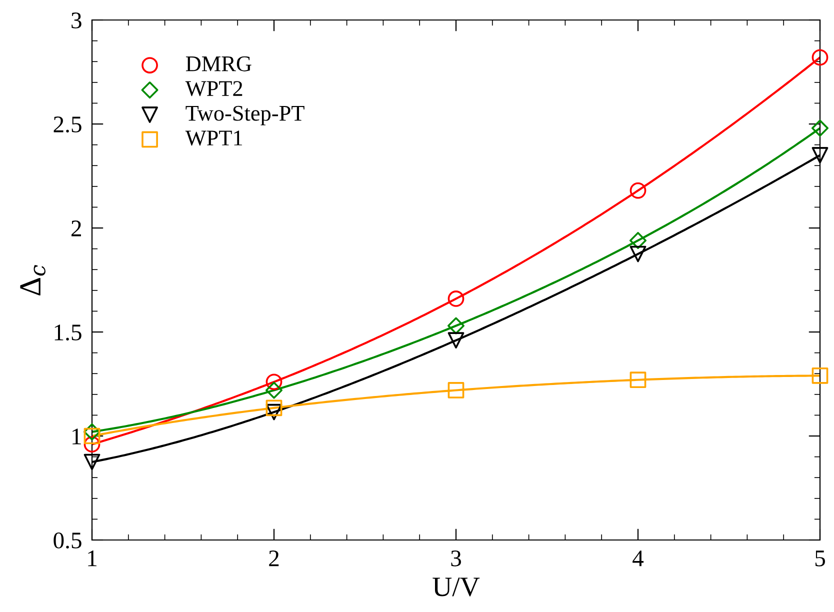 The height and width of the screenshot is (612, 834). I want to click on x-tick-label: 4, so click(638, 558).